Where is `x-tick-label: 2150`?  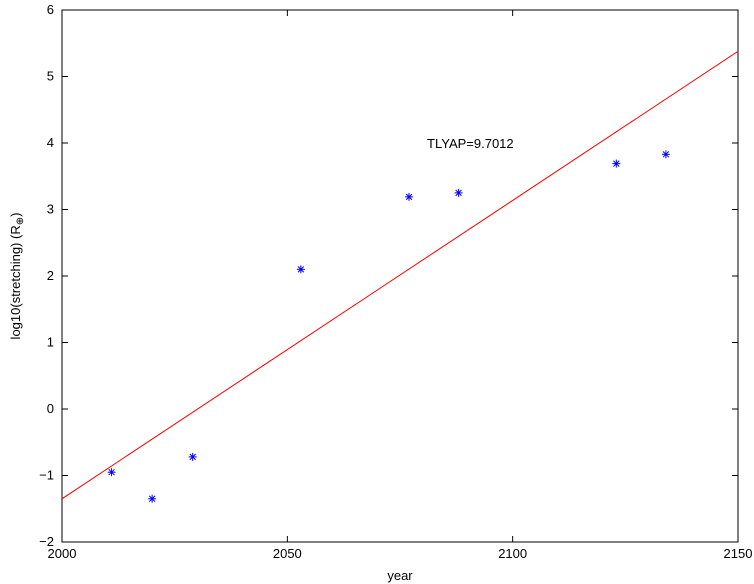
x-tick-label: 2150 is located at coordinates (738, 553).